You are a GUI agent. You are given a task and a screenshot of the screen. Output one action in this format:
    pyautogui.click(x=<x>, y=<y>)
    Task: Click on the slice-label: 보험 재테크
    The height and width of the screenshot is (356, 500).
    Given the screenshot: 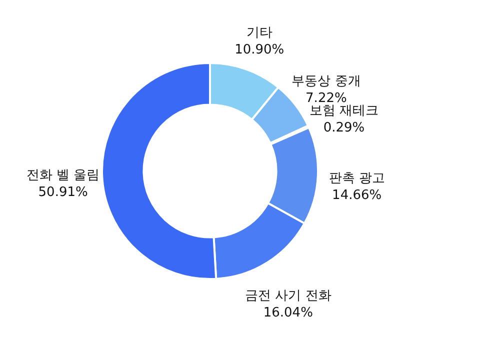 What is the action you would take?
    pyautogui.click(x=344, y=111)
    